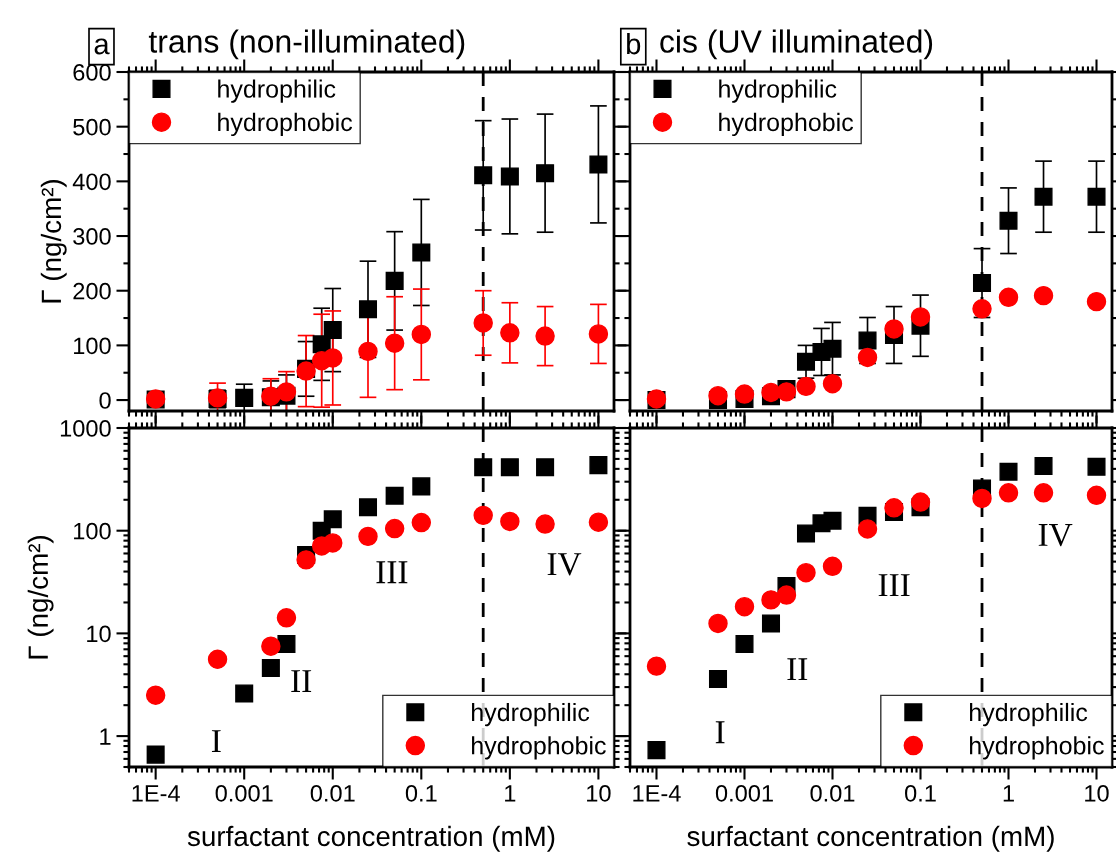  I want to click on y-tick-label: 500, so click(92, 127).